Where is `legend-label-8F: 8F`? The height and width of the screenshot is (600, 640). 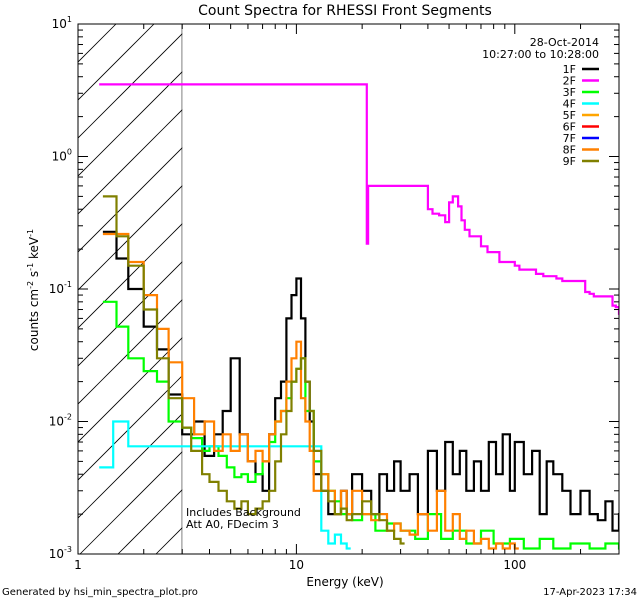
legend-label-8F: 8F is located at coordinates (569, 150).